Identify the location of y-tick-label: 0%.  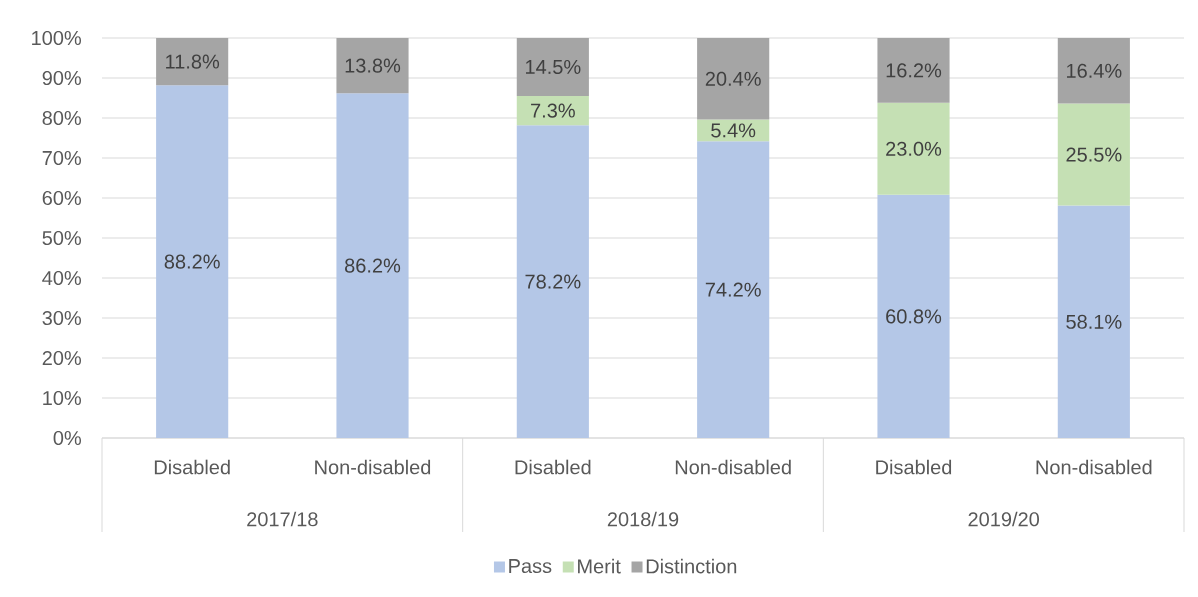
(67, 438).